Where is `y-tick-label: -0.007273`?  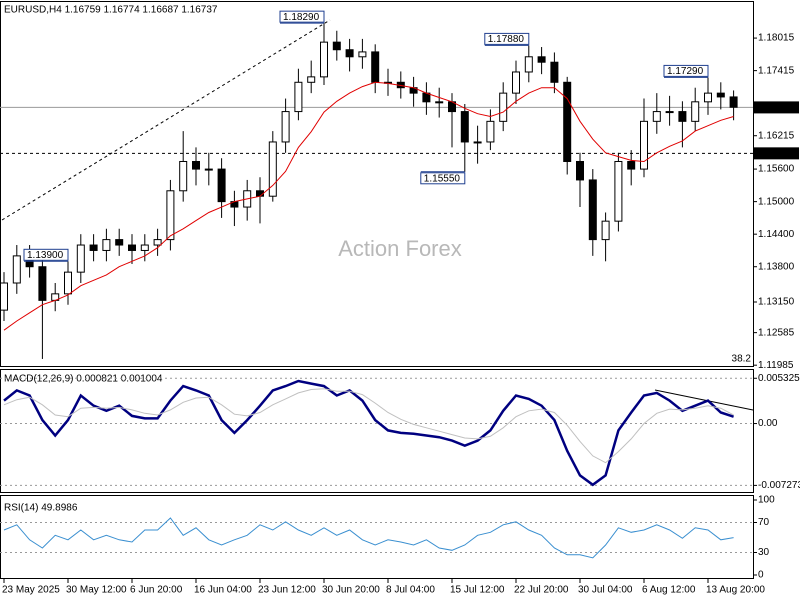 y-tick-label: -0.007273 is located at coordinates (779, 485).